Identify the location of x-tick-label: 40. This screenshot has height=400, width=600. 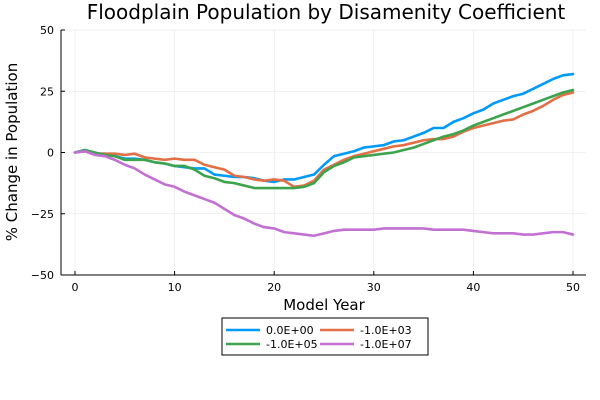
(473, 287).